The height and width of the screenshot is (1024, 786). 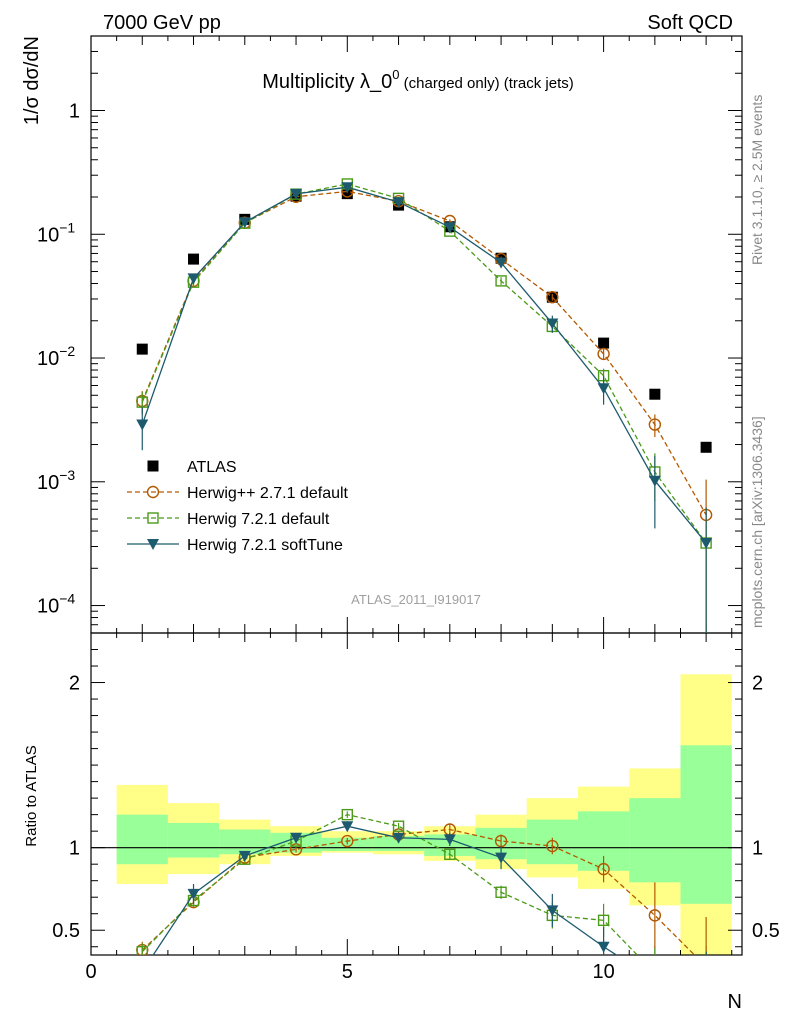 I want to click on analysis-label: ATLAS_2011_I919017, so click(x=416, y=599).